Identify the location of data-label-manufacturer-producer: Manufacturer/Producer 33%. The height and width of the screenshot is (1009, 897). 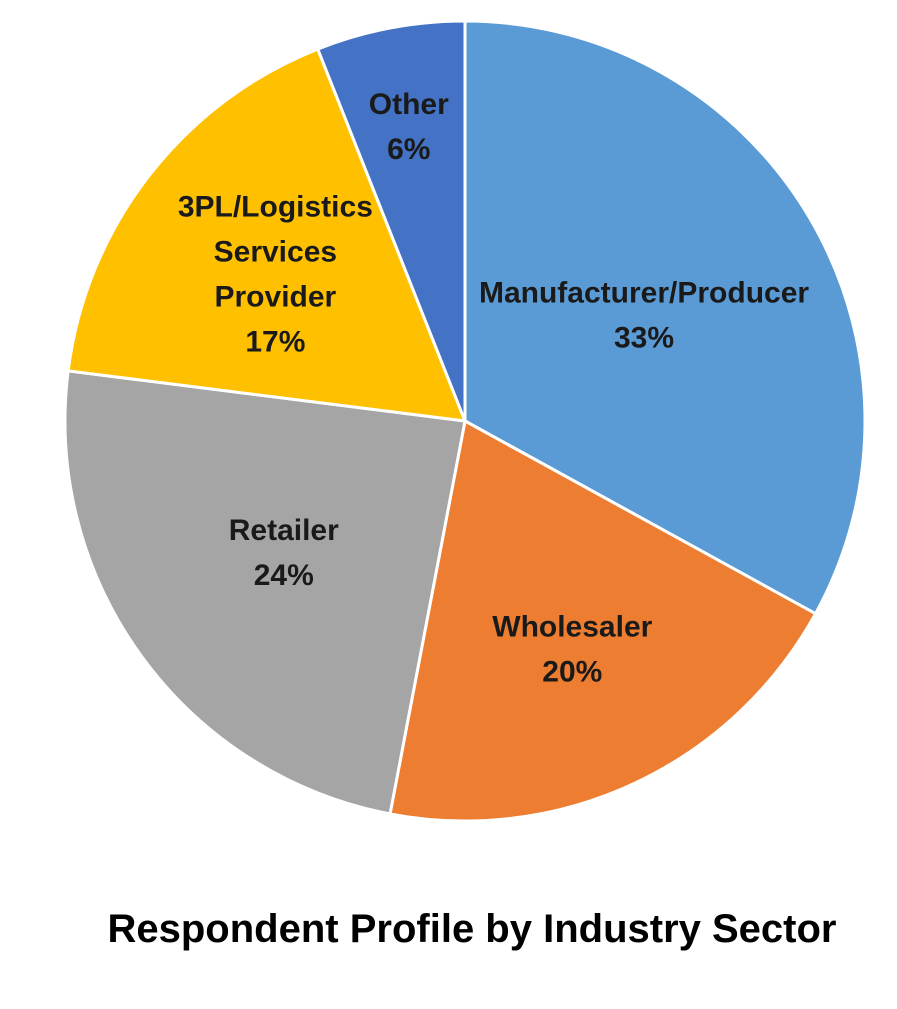
(644, 316).